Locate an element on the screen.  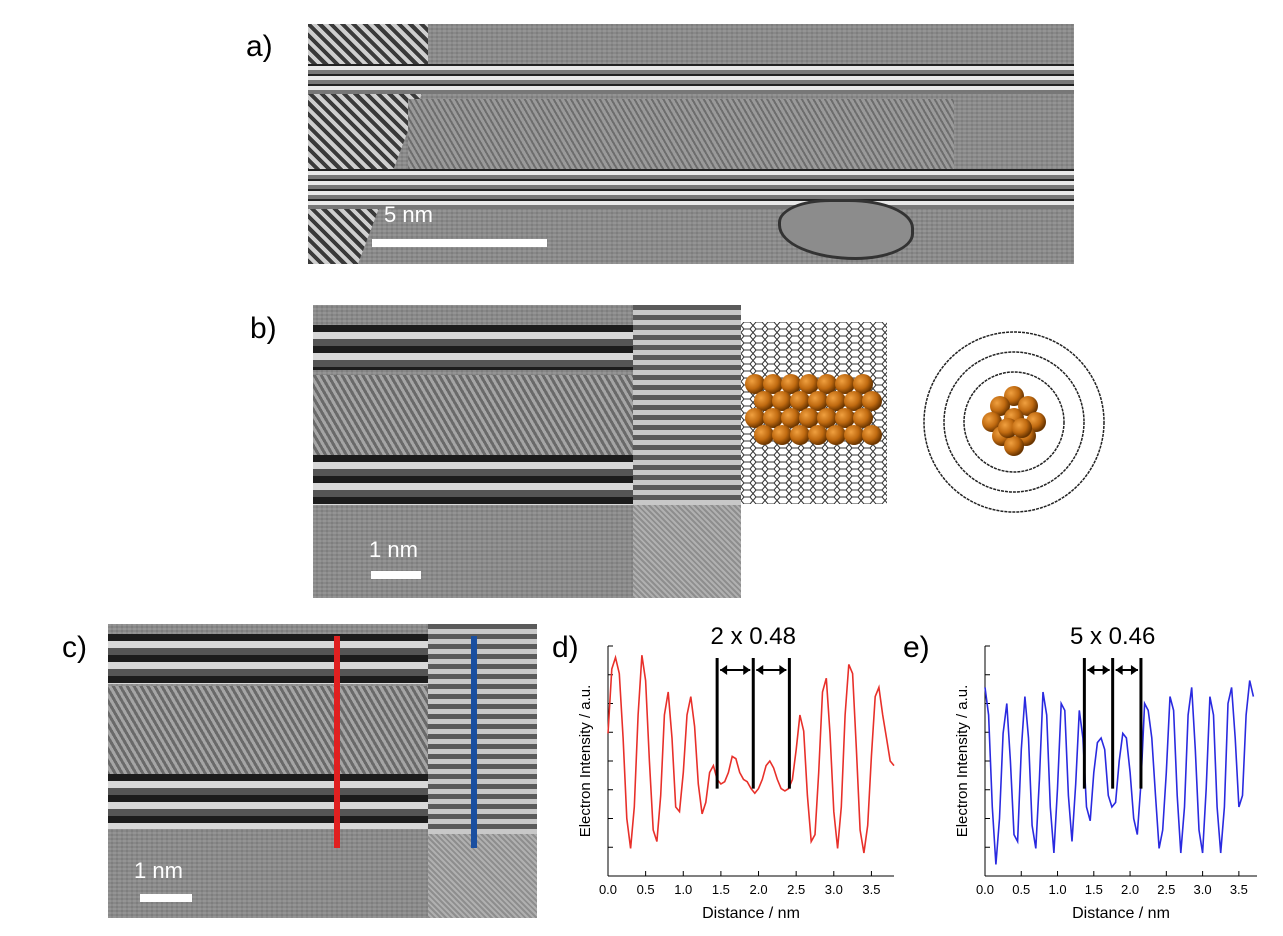
molecular-model-cross-section is located at coordinates (1014, 422).